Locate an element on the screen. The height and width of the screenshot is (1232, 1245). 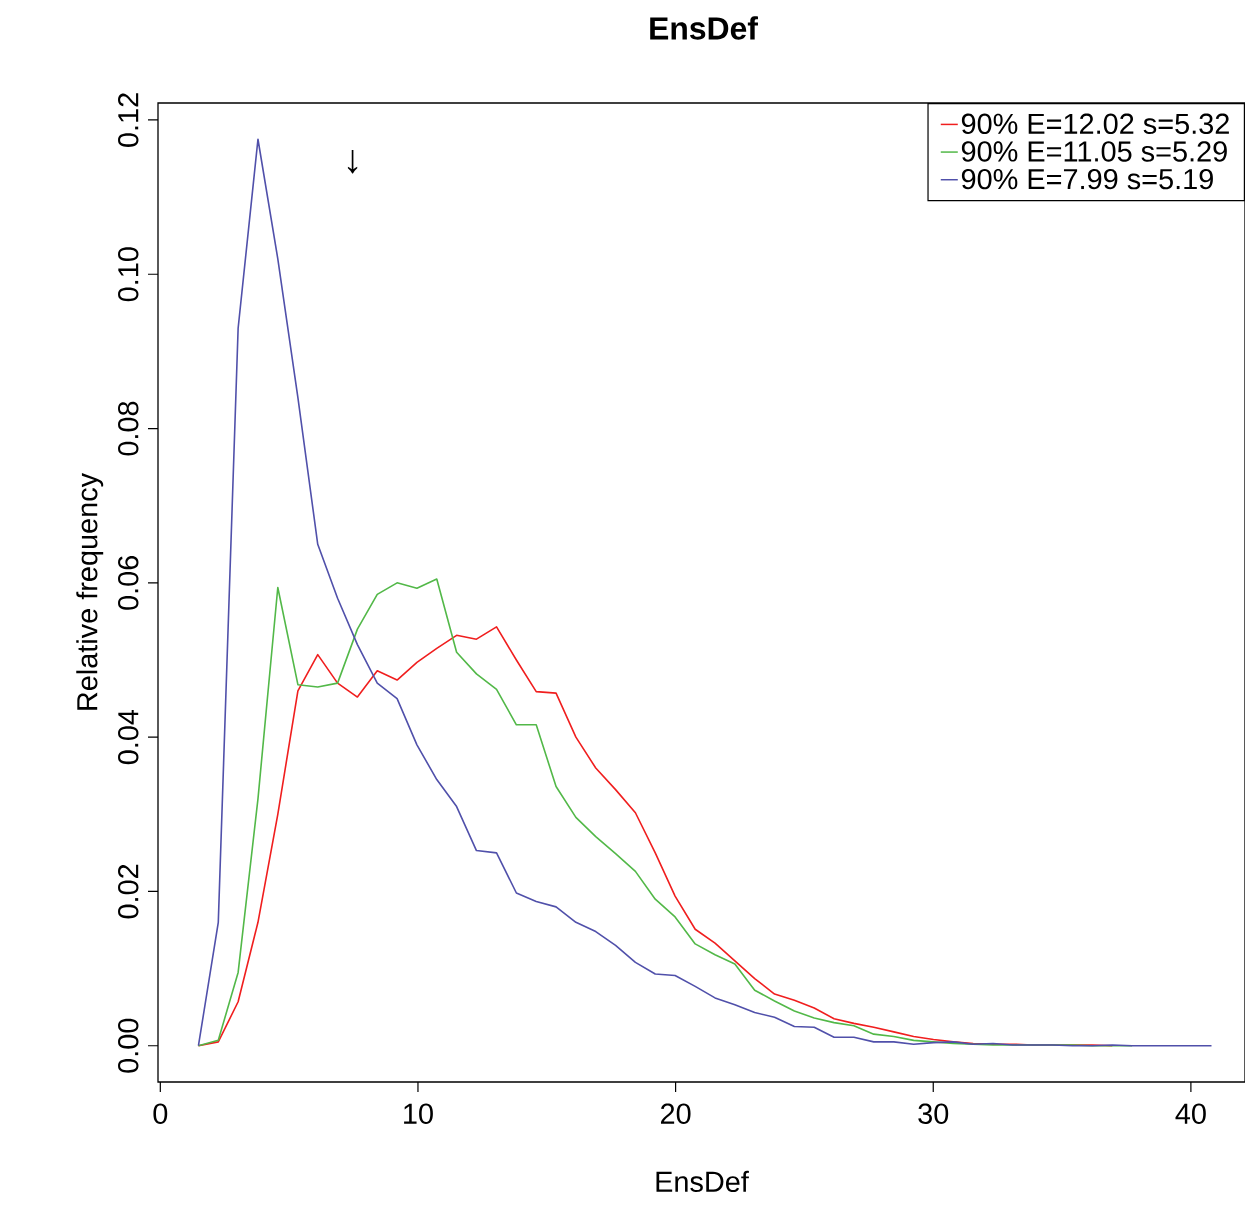
y-tick-label: 0.02 is located at coordinates (128, 891).